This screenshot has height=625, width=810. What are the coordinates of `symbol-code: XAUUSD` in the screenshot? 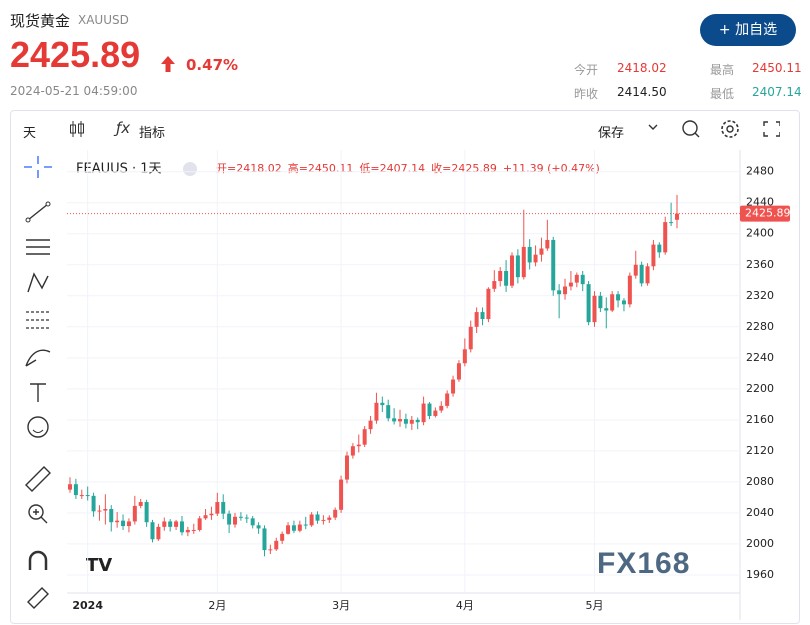 It's located at (103, 20).